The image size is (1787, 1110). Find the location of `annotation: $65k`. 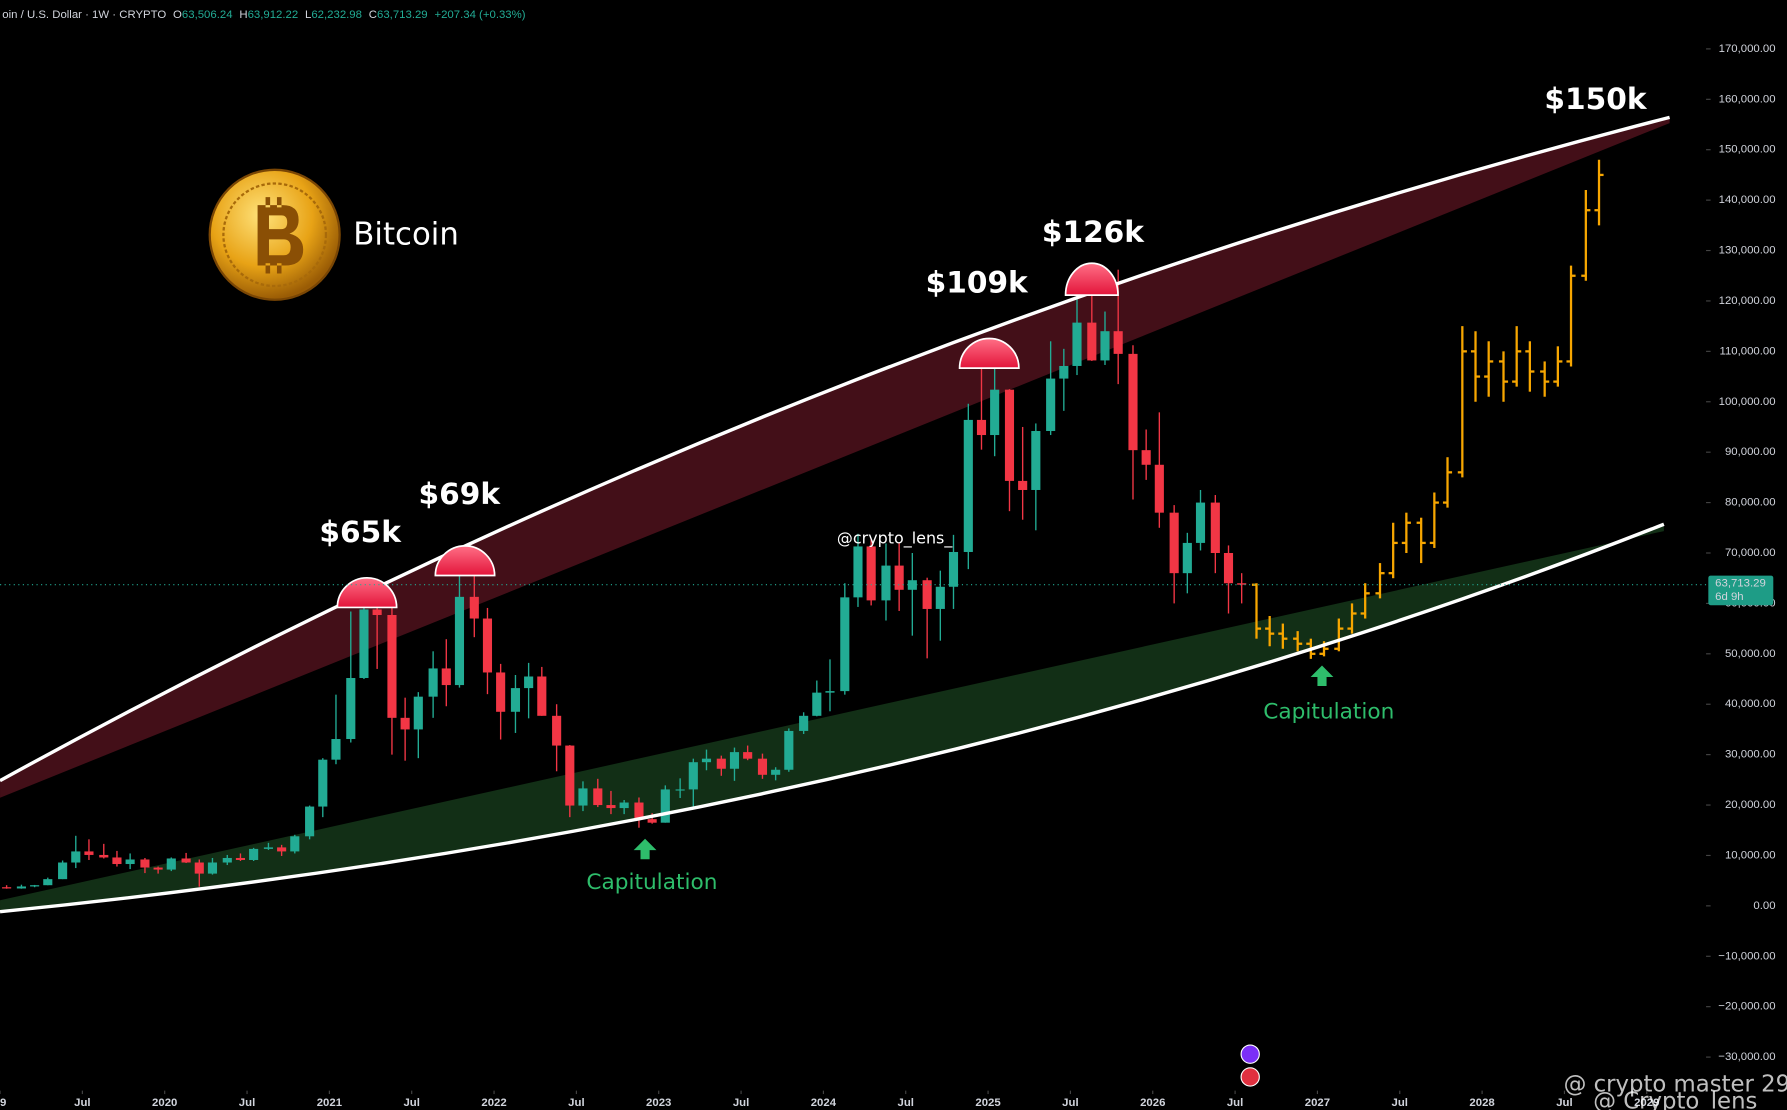

annotation: $65k is located at coordinates (360, 531).